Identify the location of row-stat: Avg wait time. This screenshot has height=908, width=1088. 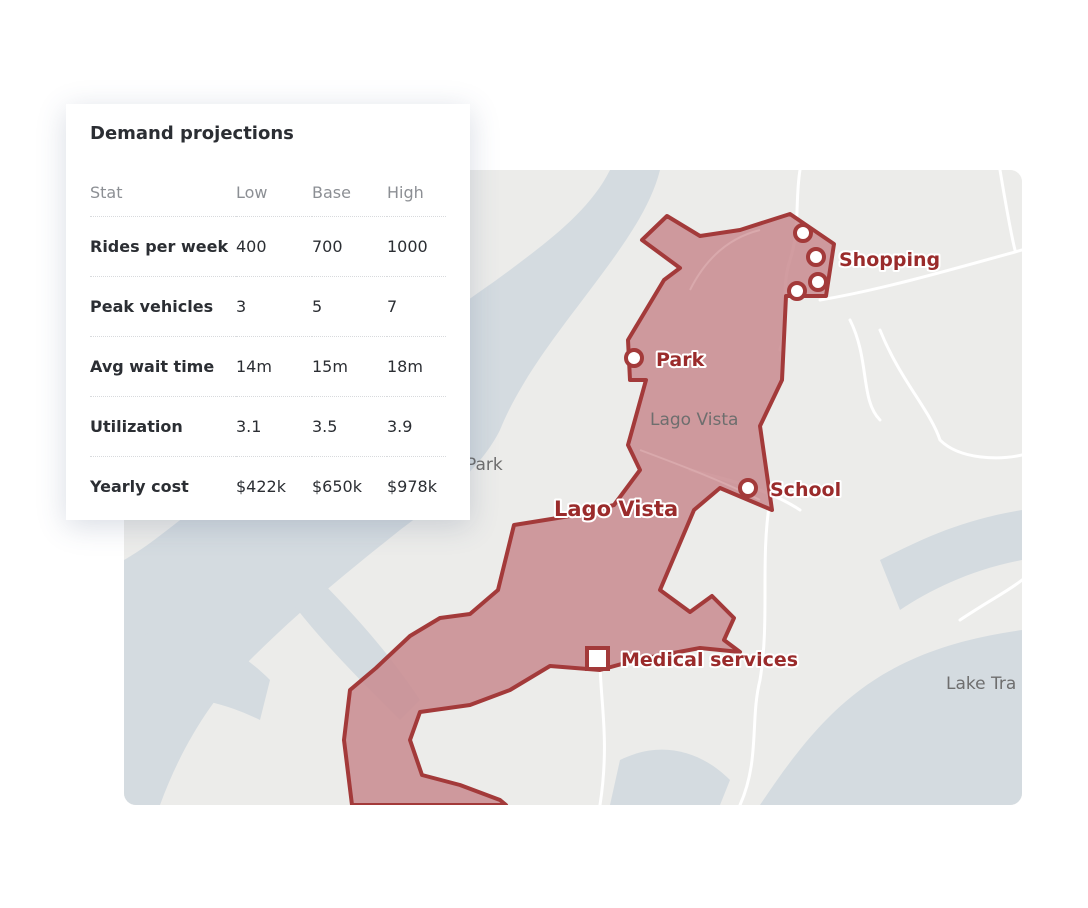
(163, 366).